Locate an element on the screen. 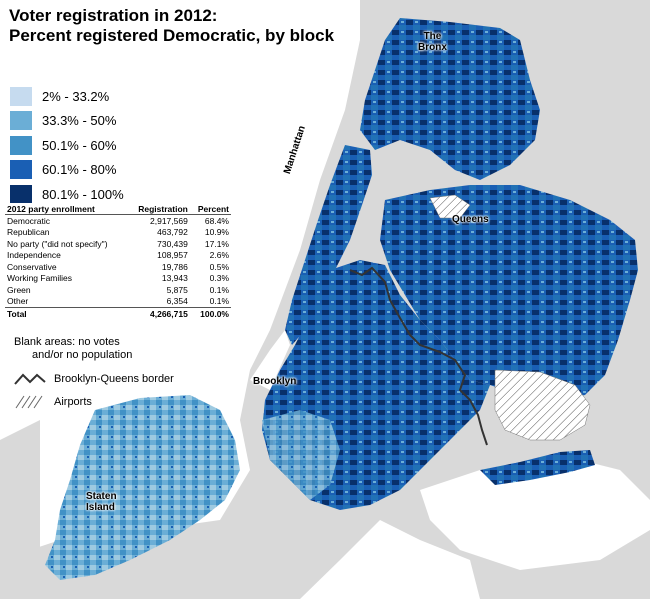 The height and width of the screenshot is (599, 650). table-row: Conservative 19,786 0.5% is located at coordinates (118, 267).